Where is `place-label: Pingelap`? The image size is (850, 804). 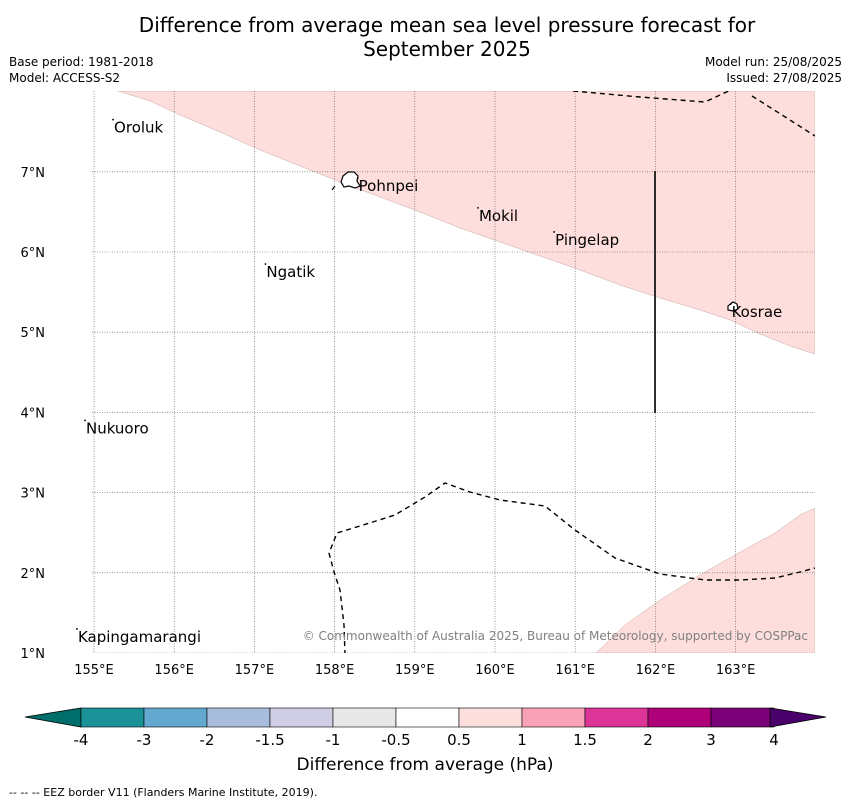 place-label: Pingelap is located at coordinates (587, 240).